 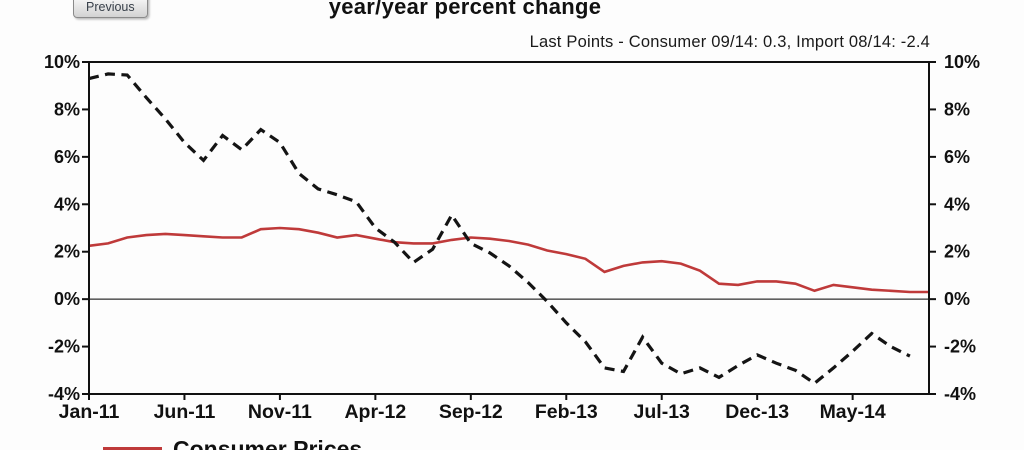 I want to click on x-axis-label: Nov-11, so click(x=280, y=412).